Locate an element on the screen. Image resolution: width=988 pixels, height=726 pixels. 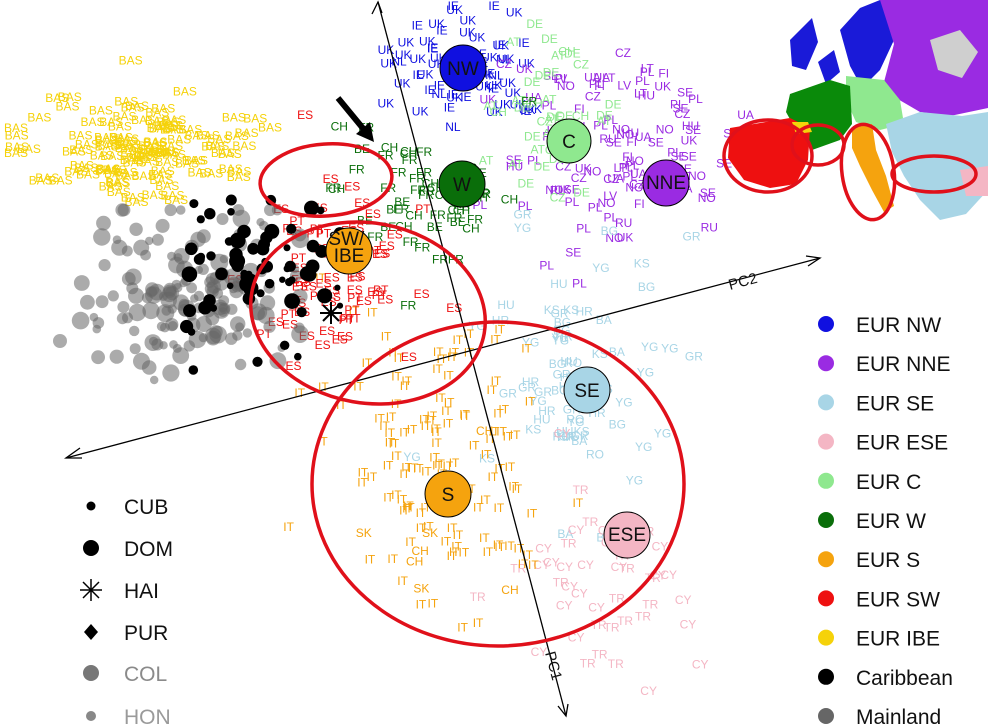
point-label: HU is located at coordinates (564, 432).